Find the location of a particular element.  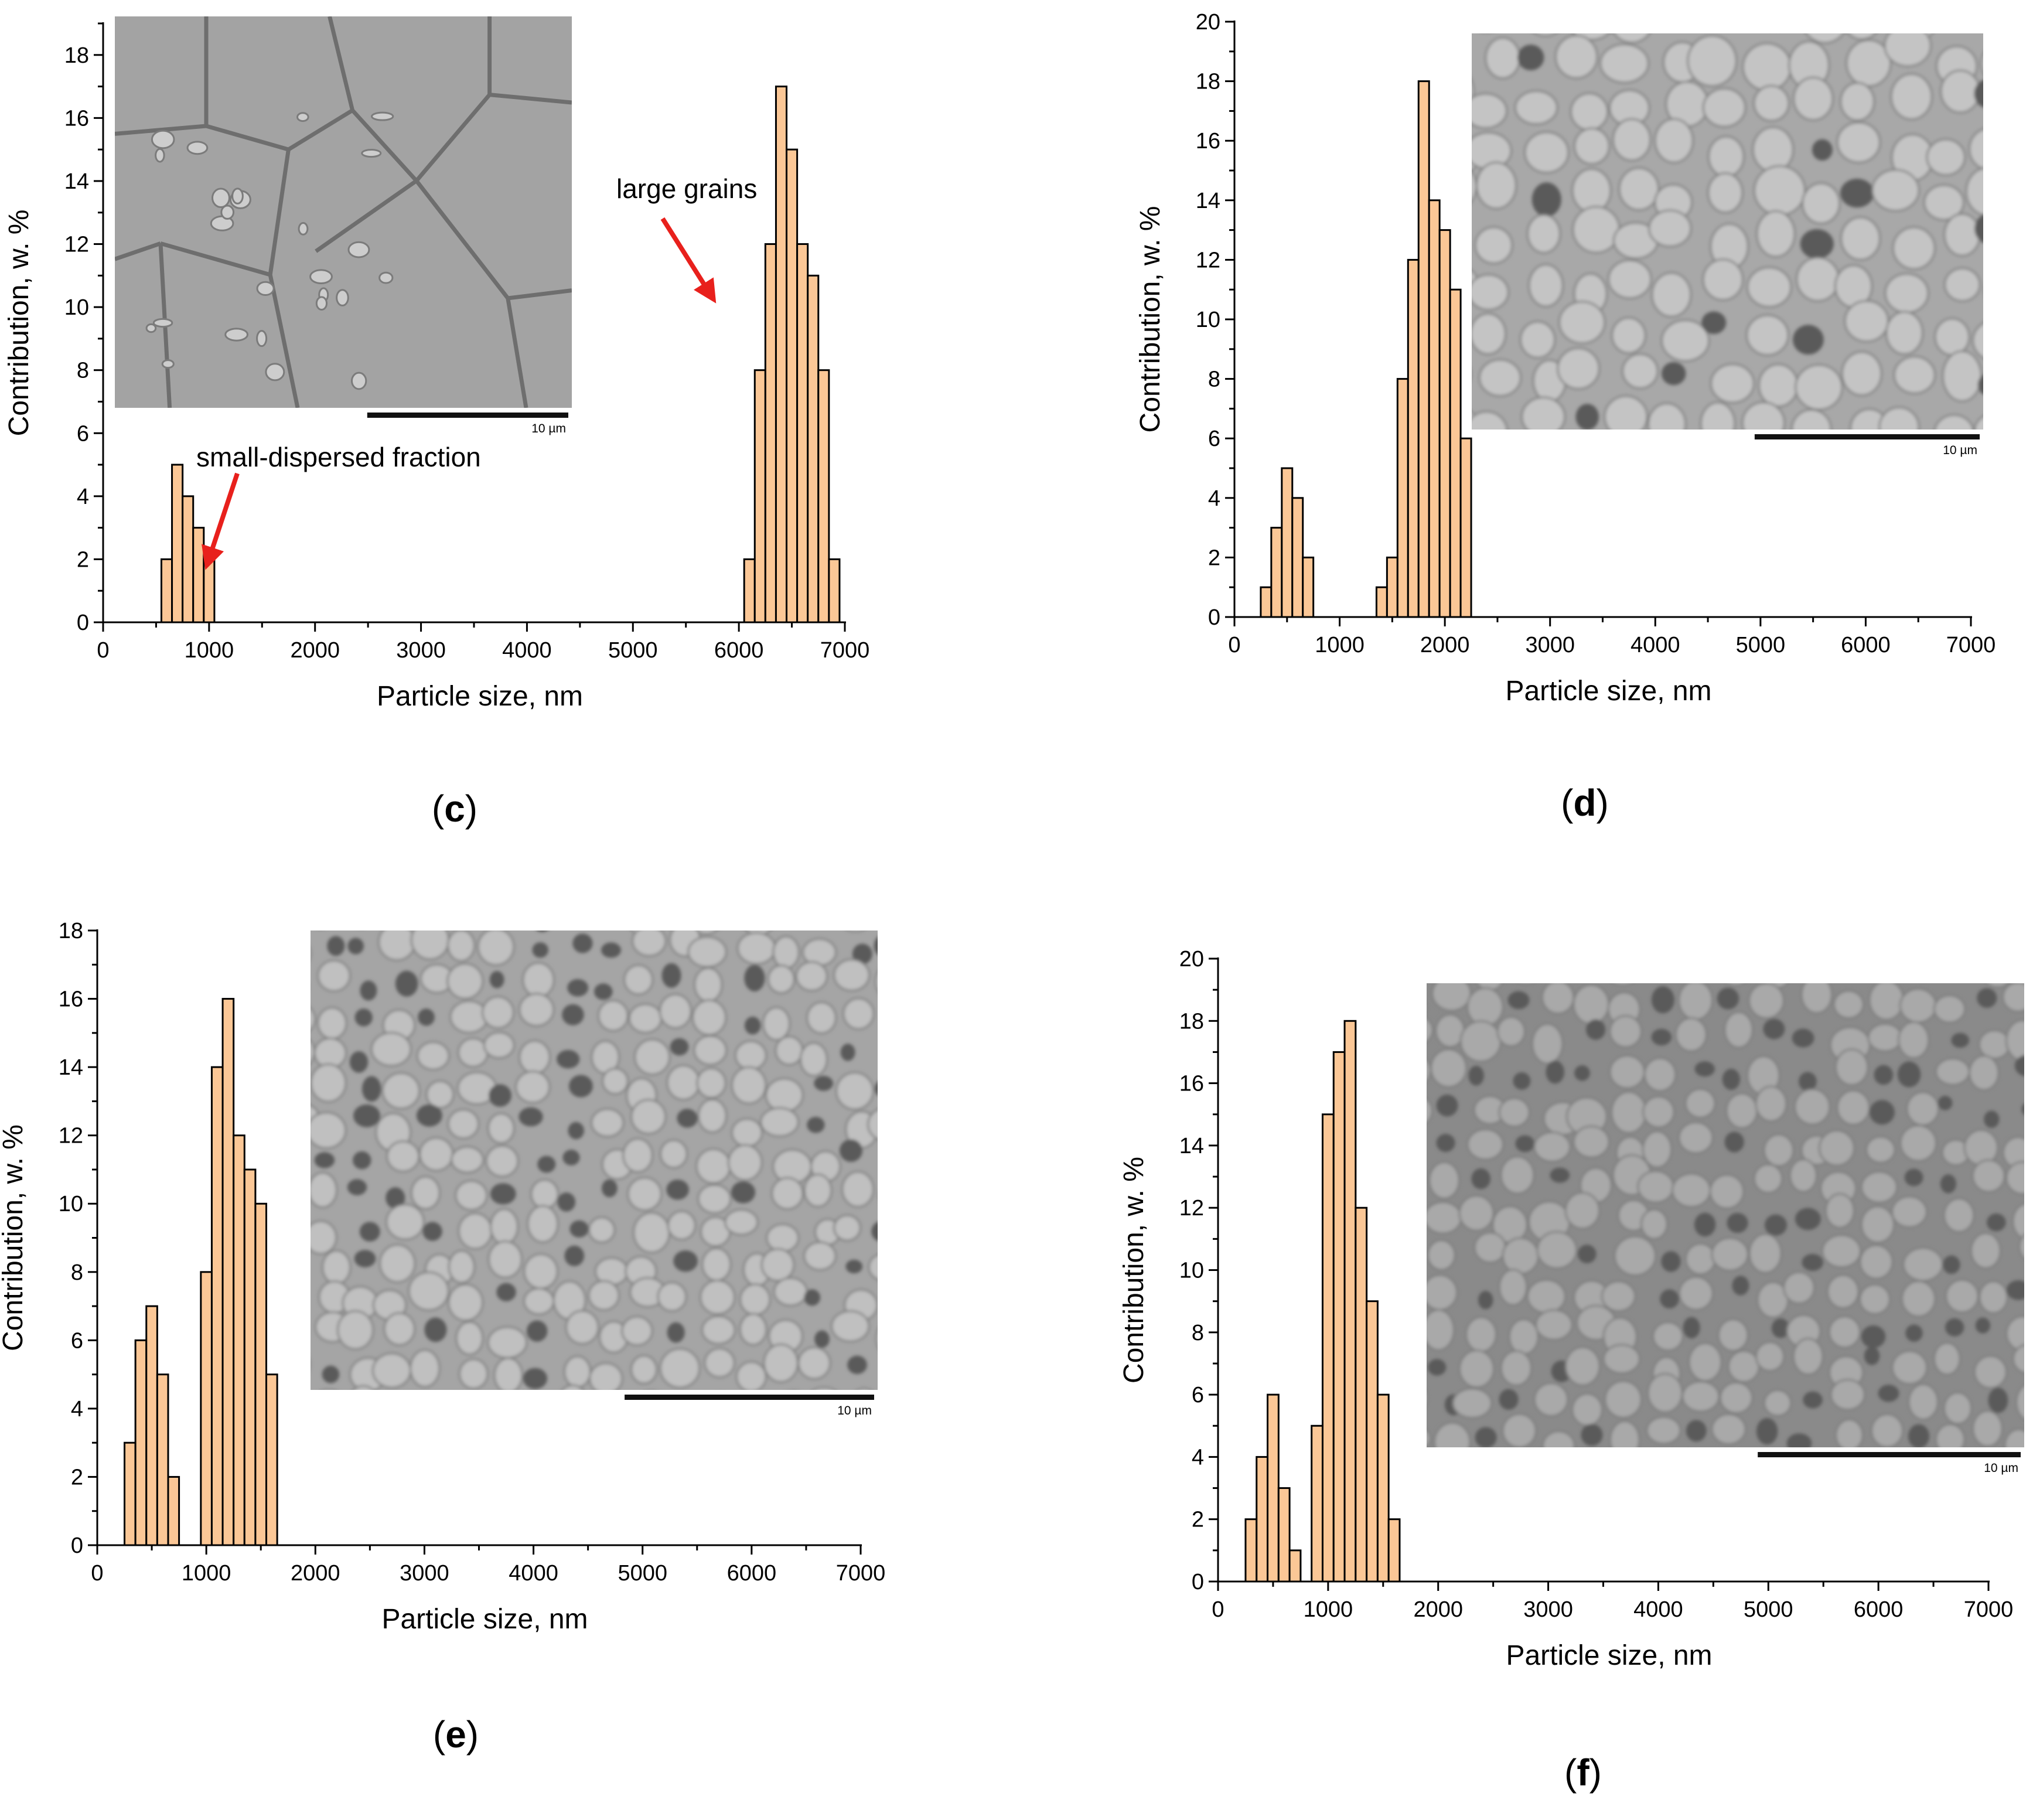

annotation-label: large grains is located at coordinates (686, 188).